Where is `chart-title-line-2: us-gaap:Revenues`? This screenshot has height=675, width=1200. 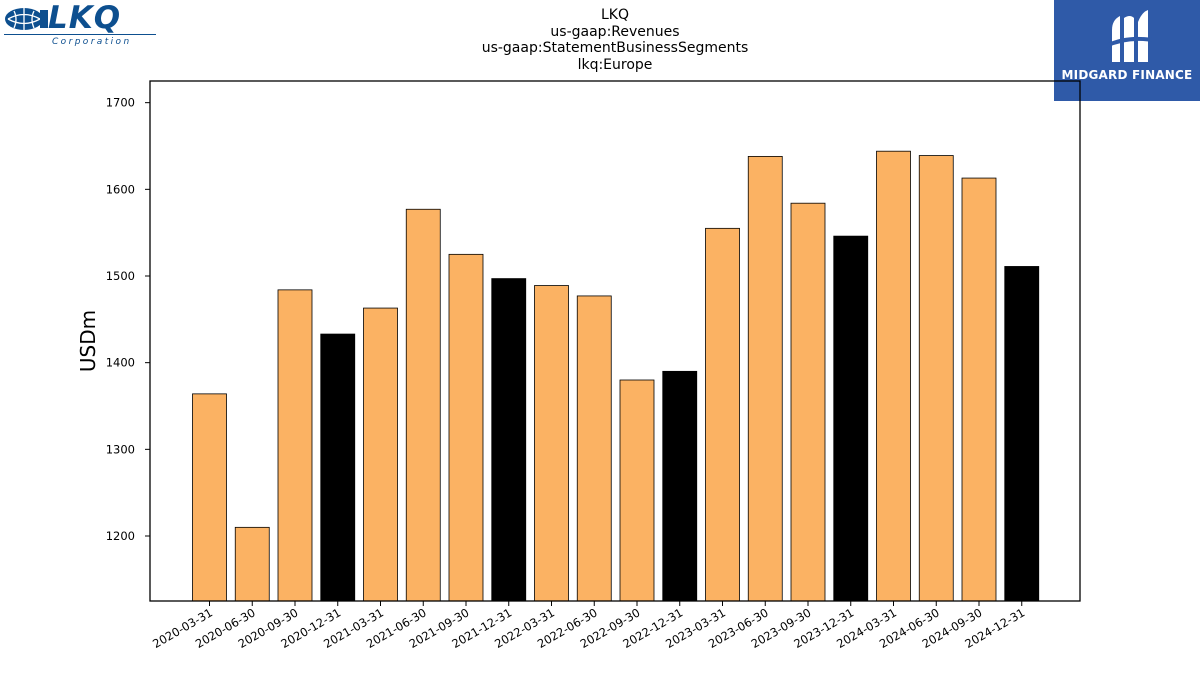 chart-title-line-2: us-gaap:Revenues is located at coordinates (615, 31).